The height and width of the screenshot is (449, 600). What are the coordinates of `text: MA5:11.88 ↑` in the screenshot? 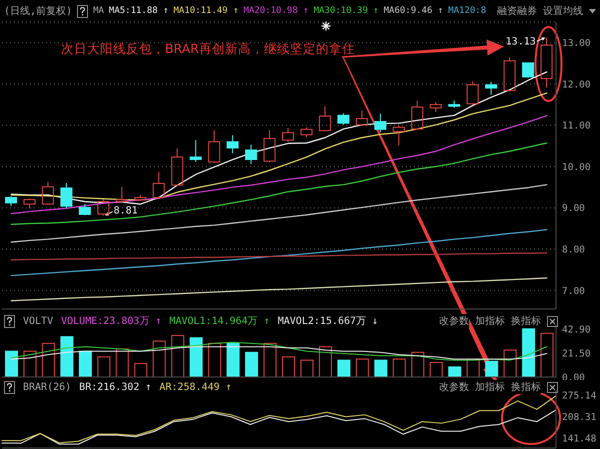 It's located at (138, 11).